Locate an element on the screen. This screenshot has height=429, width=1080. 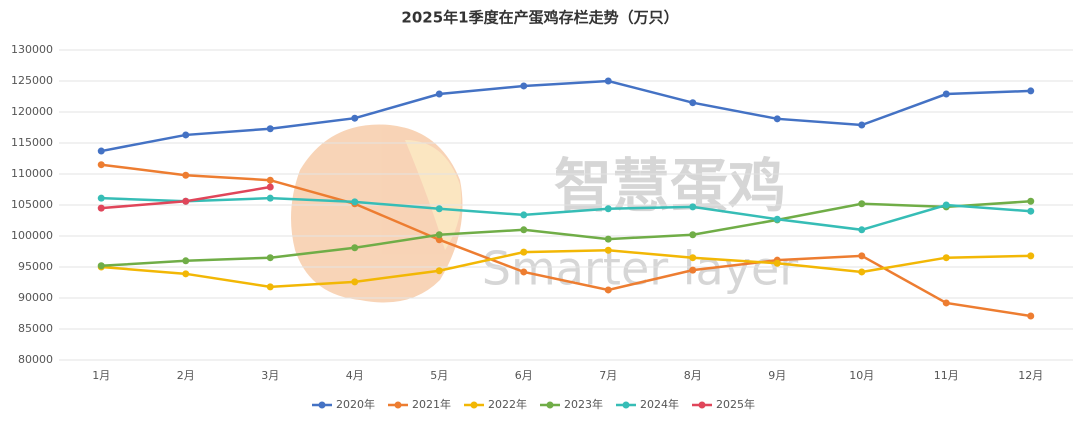
y-tick-label: 125000 is located at coordinates (32, 80).